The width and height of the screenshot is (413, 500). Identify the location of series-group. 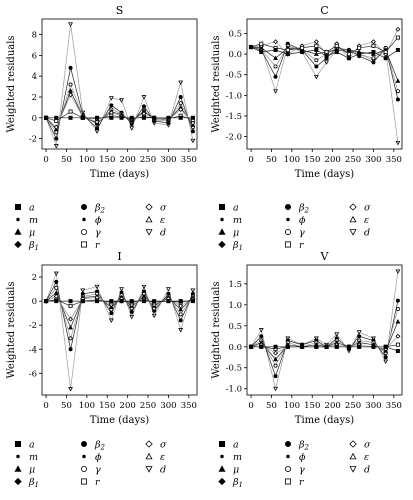
(119, 85).